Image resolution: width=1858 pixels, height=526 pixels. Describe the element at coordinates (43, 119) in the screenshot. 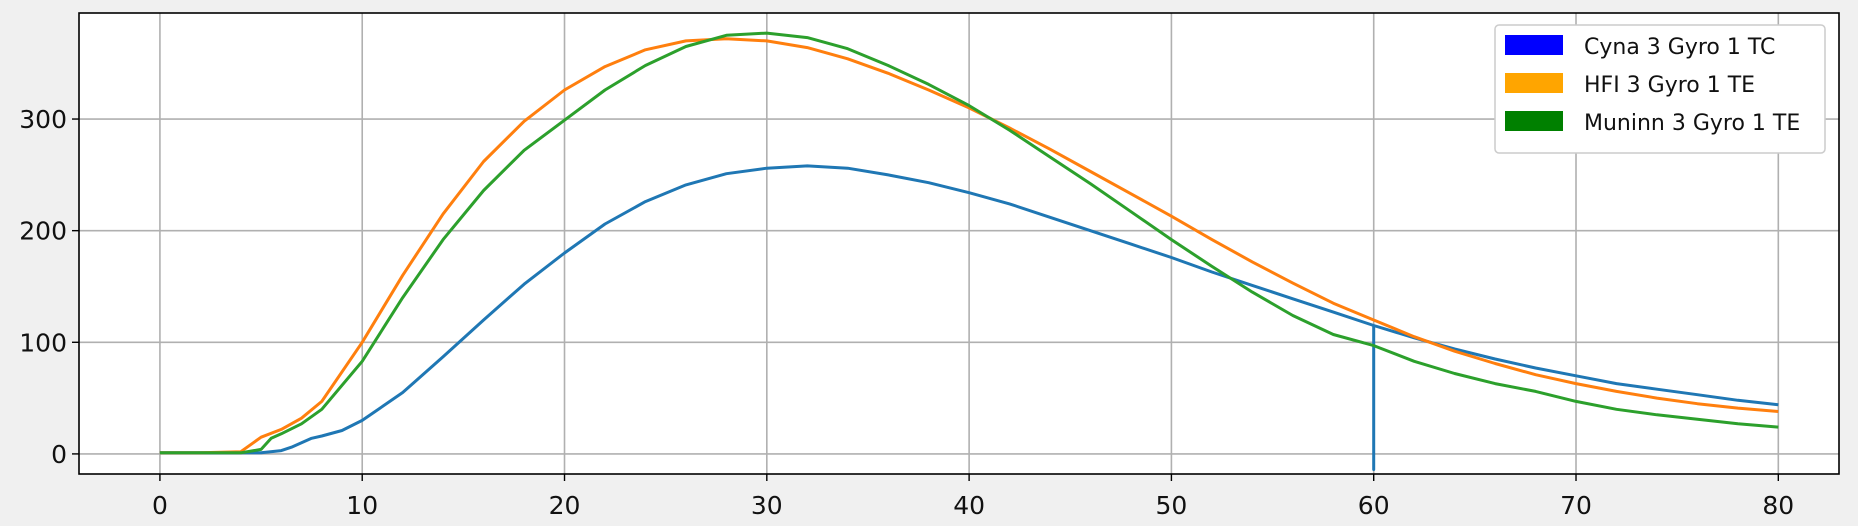

I see `y-tick-label: 300` at that location.